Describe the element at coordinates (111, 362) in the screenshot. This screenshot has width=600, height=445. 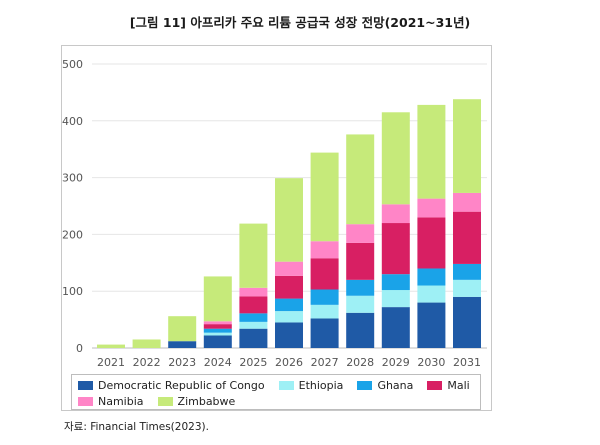
I see `x-tick-label: 2021` at that location.